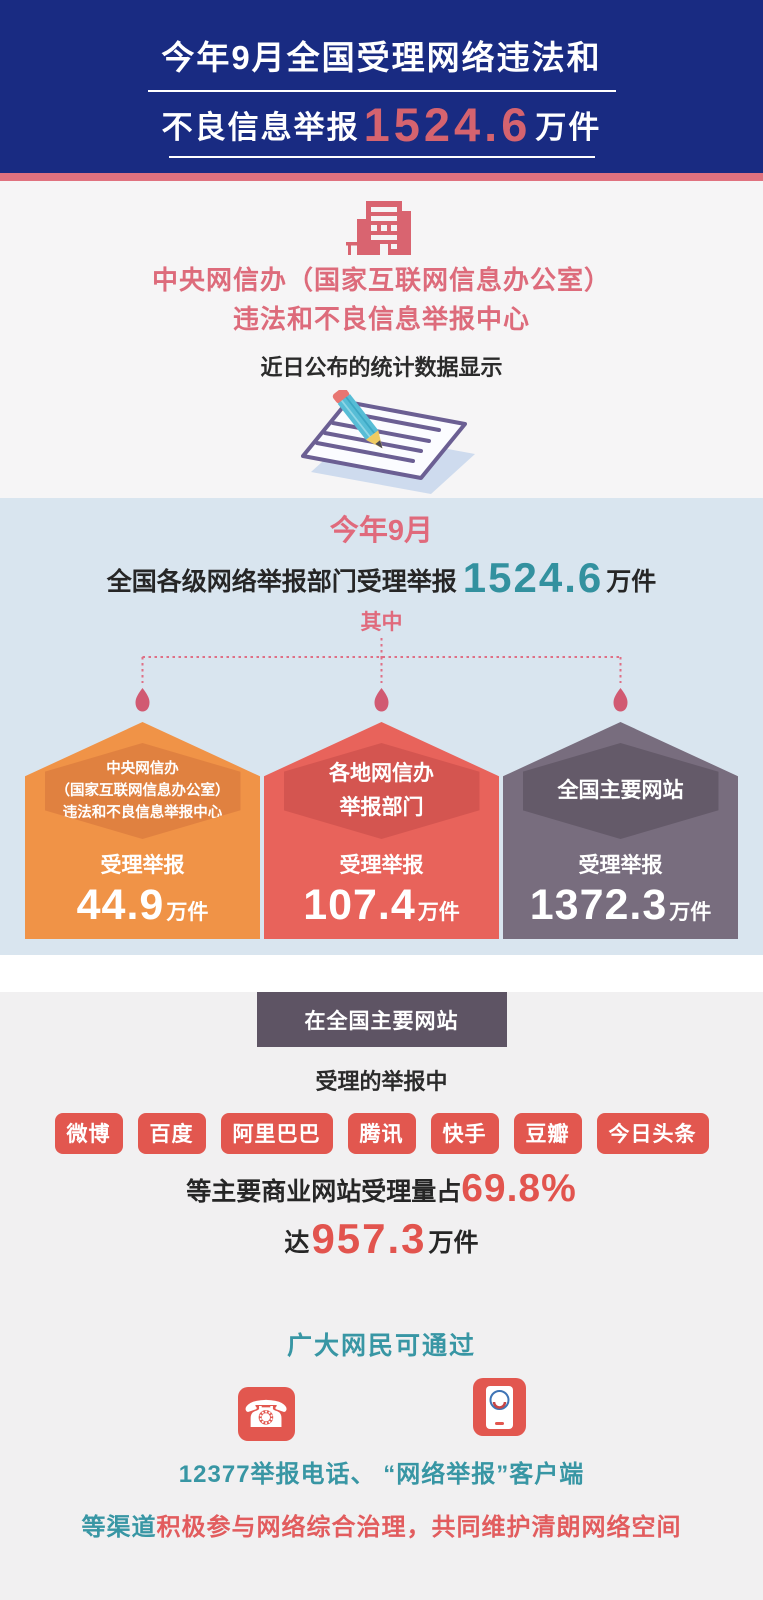 This screenshot has height=1600, width=763. I want to click on summary-lead: 全国各级网络举报部门受理举报, so click(281, 582).